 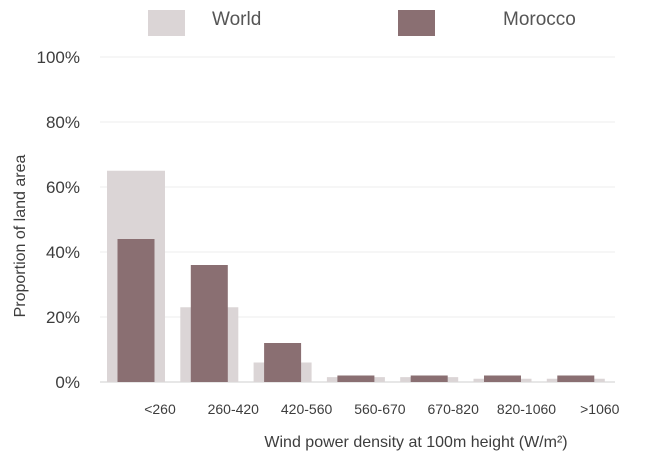 What do you see at coordinates (416, 23) in the screenshot?
I see `legend-swatch-morocco` at bounding box center [416, 23].